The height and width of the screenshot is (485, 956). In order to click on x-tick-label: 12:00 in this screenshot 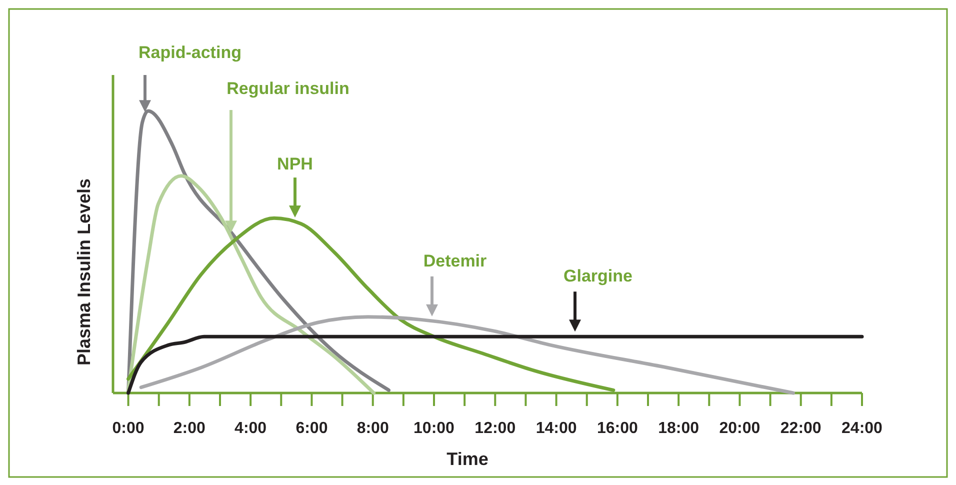, I will do `click(495, 428)`.